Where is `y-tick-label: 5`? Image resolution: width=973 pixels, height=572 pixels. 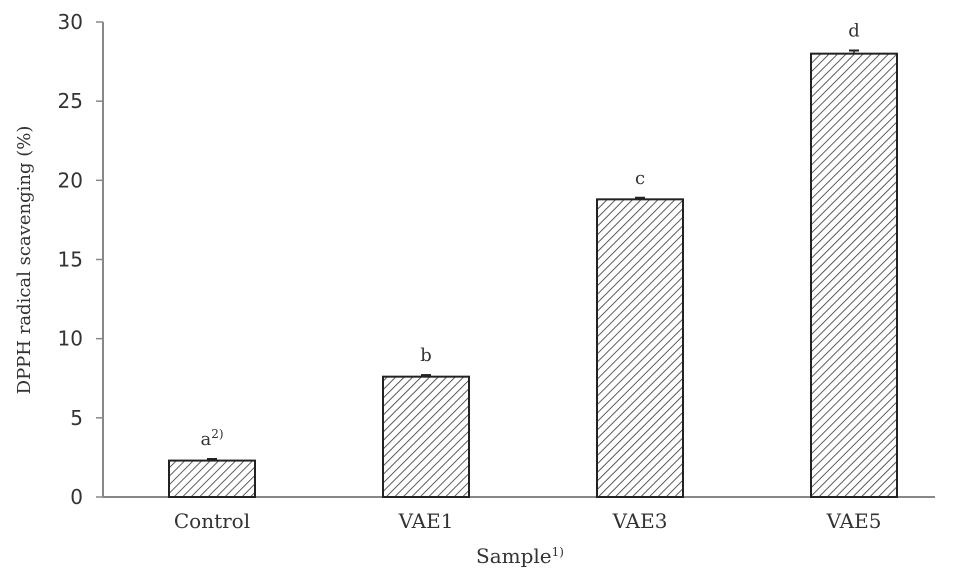
y-tick-label: 5 is located at coordinates (76, 418).